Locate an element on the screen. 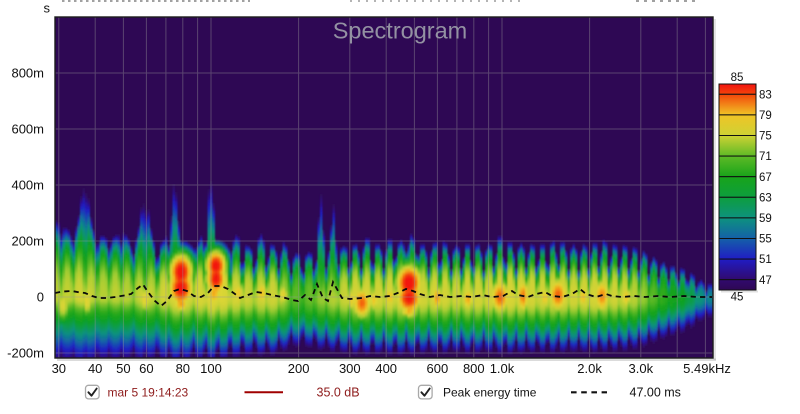 The height and width of the screenshot is (414, 800). svg-text: 100 is located at coordinates (211, 368).